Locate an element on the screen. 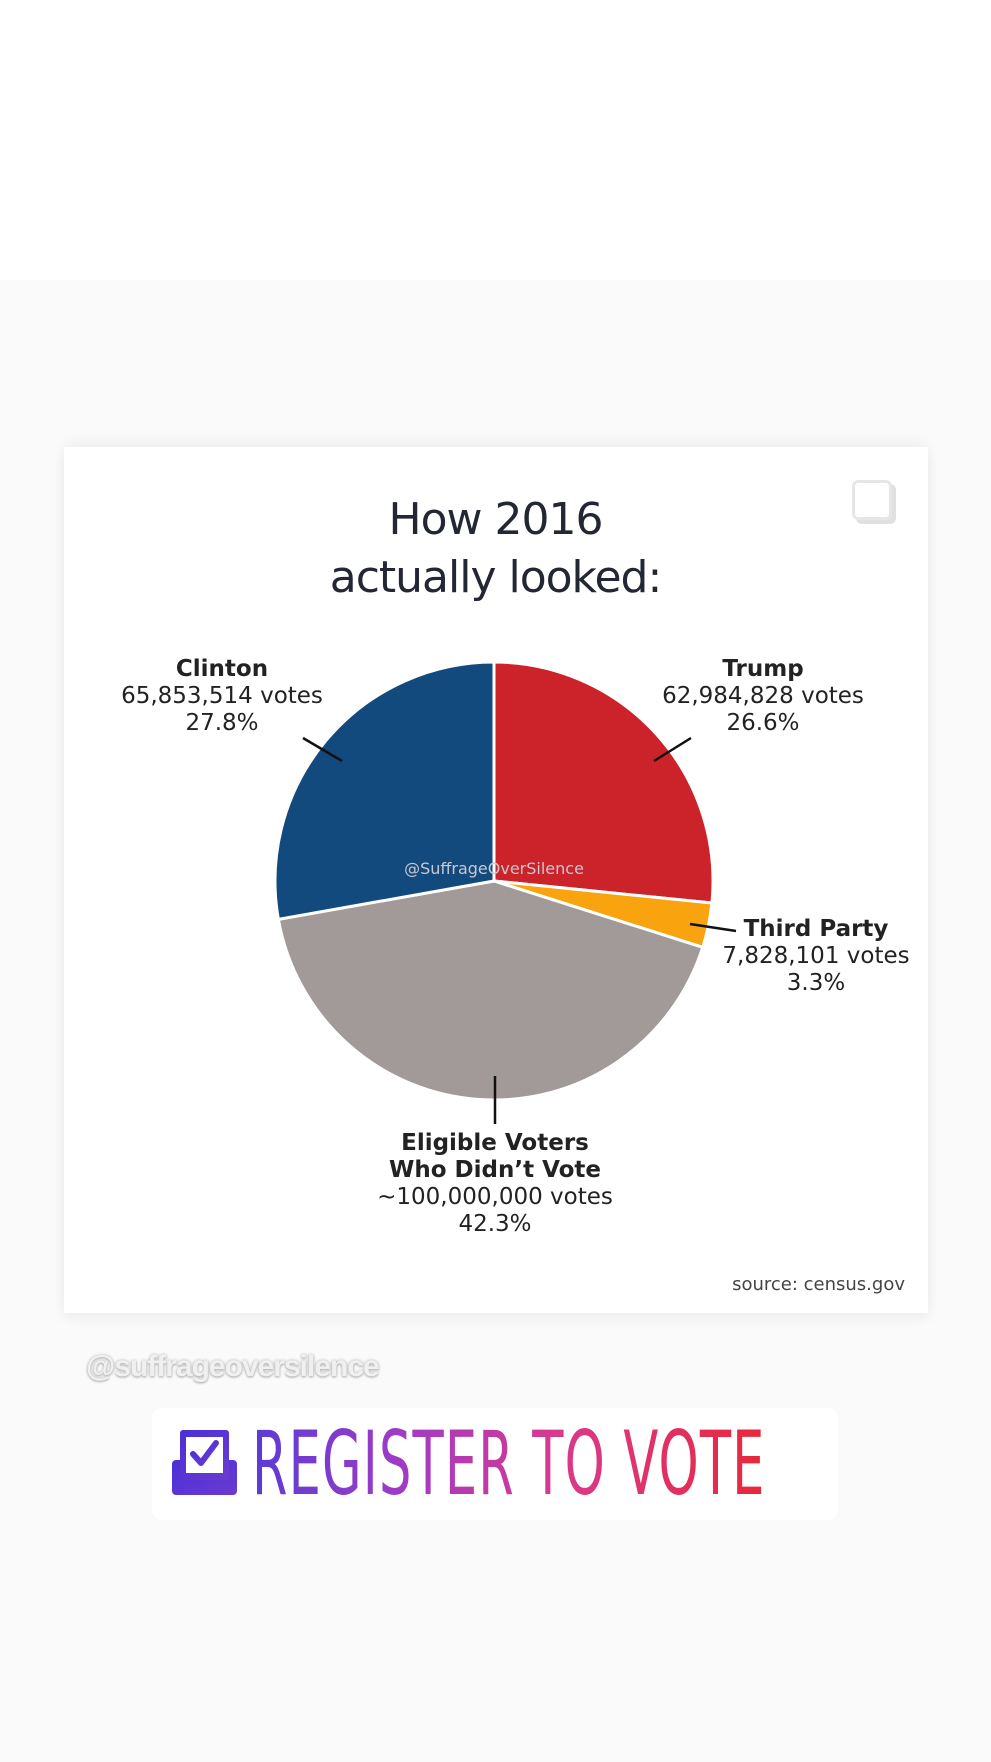  chart-title-line1: How 2016 is located at coordinates (496, 519).